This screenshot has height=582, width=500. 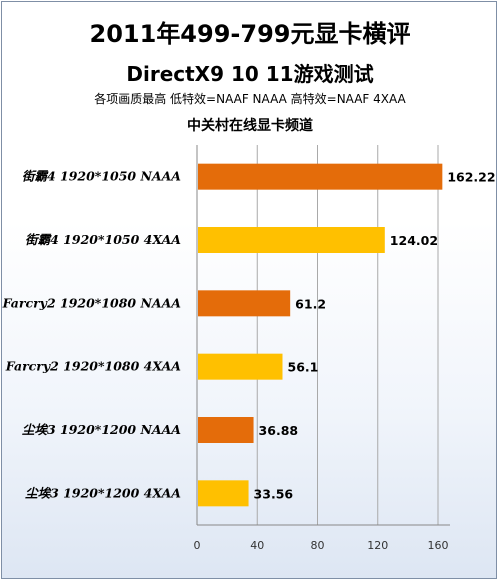 What do you see at coordinates (318, 545) in the screenshot?
I see `x-tick-label: 80` at bounding box center [318, 545].